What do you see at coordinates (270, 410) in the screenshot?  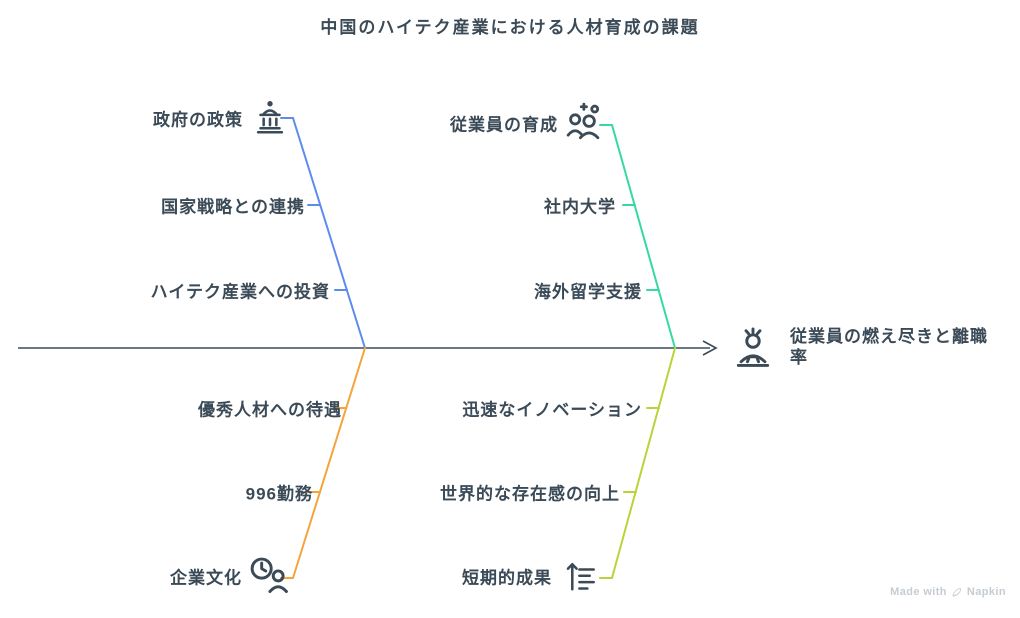 I see `branch-item-talent-treatment: 優秀人材への待遇` at bounding box center [270, 410].